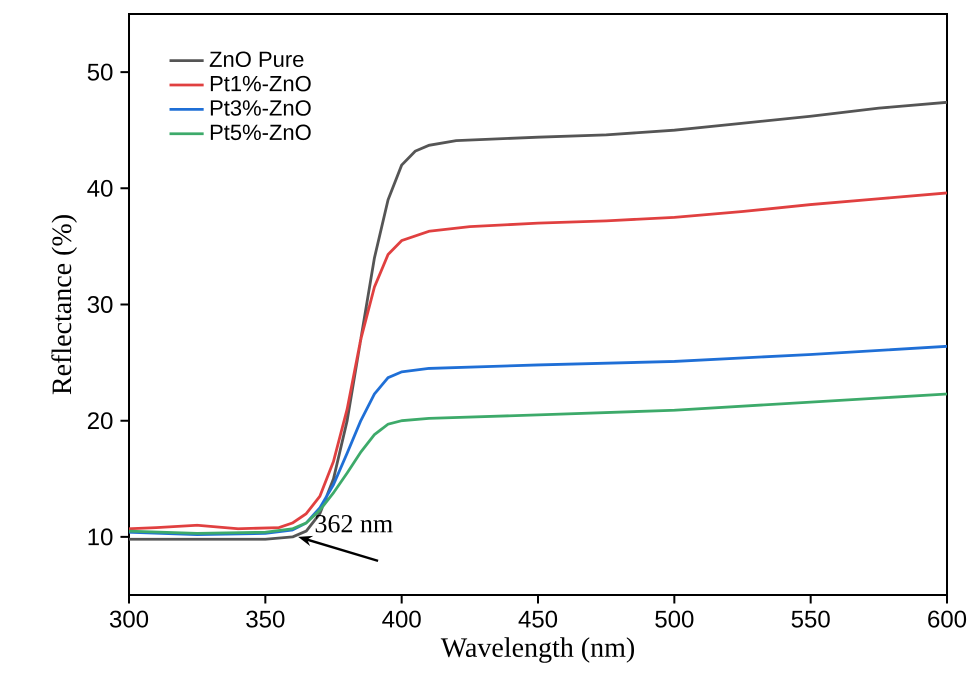  I want to click on y-tick-label: 20, so click(100, 421).